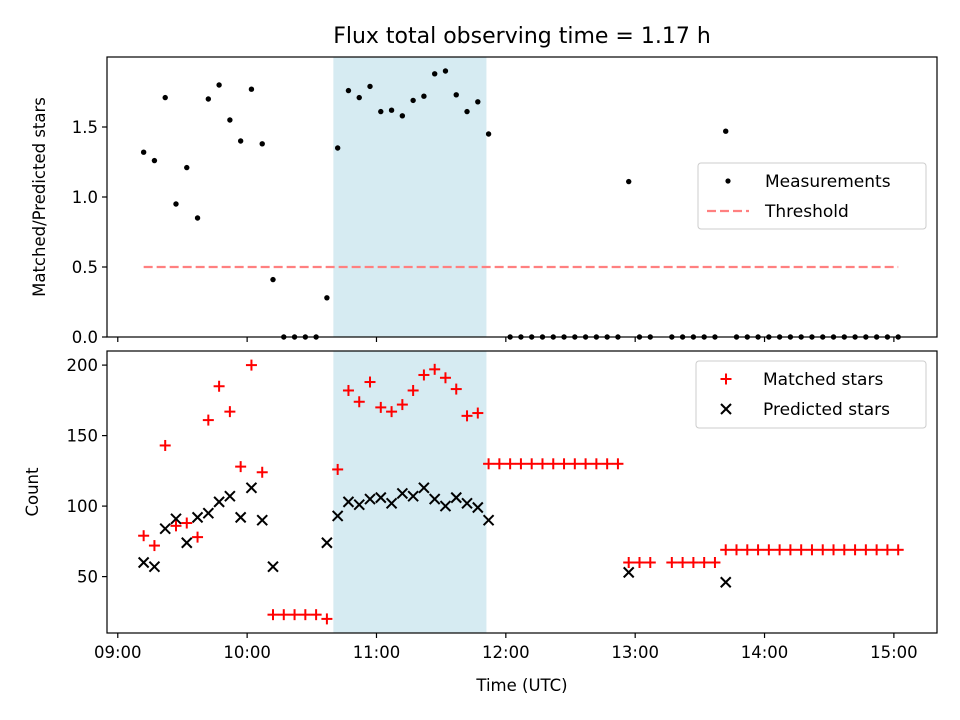 The width and height of the screenshot is (960, 720). I want to click on x-tick-label: 10:00, so click(247, 652).